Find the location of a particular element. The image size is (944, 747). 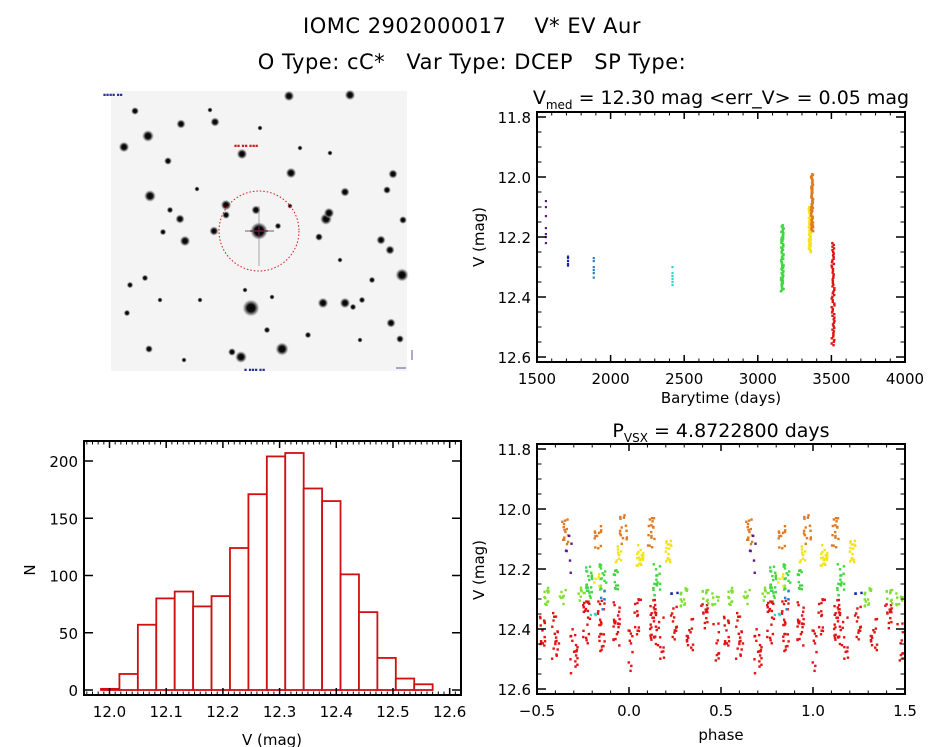

y-tick-label: 11.8 is located at coordinates (514, 118).